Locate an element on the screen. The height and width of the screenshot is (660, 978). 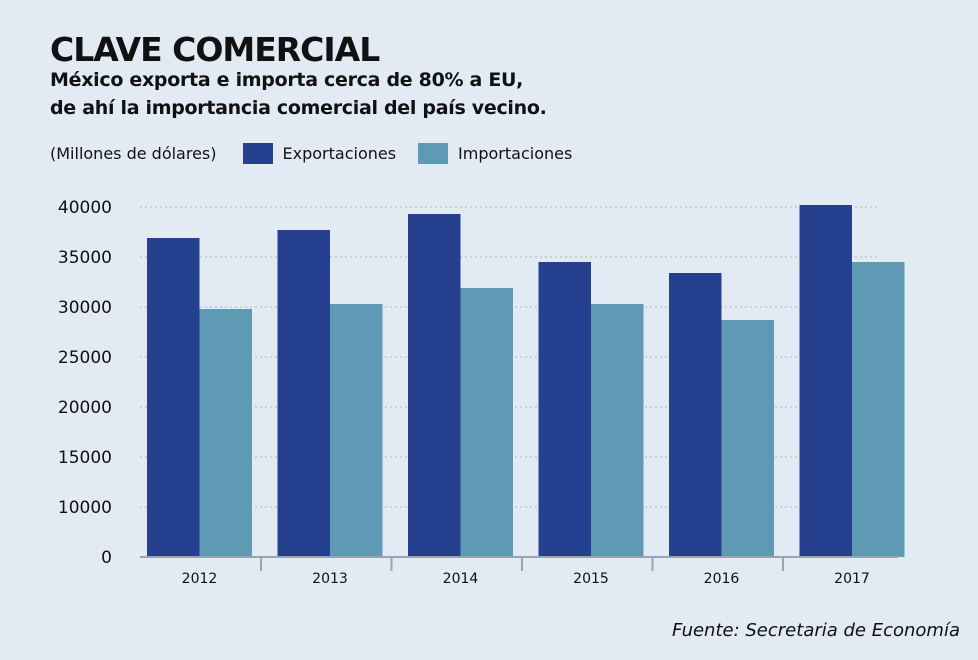
source-note: Fuente: Secretaria de Economía is located at coordinates (815, 630).